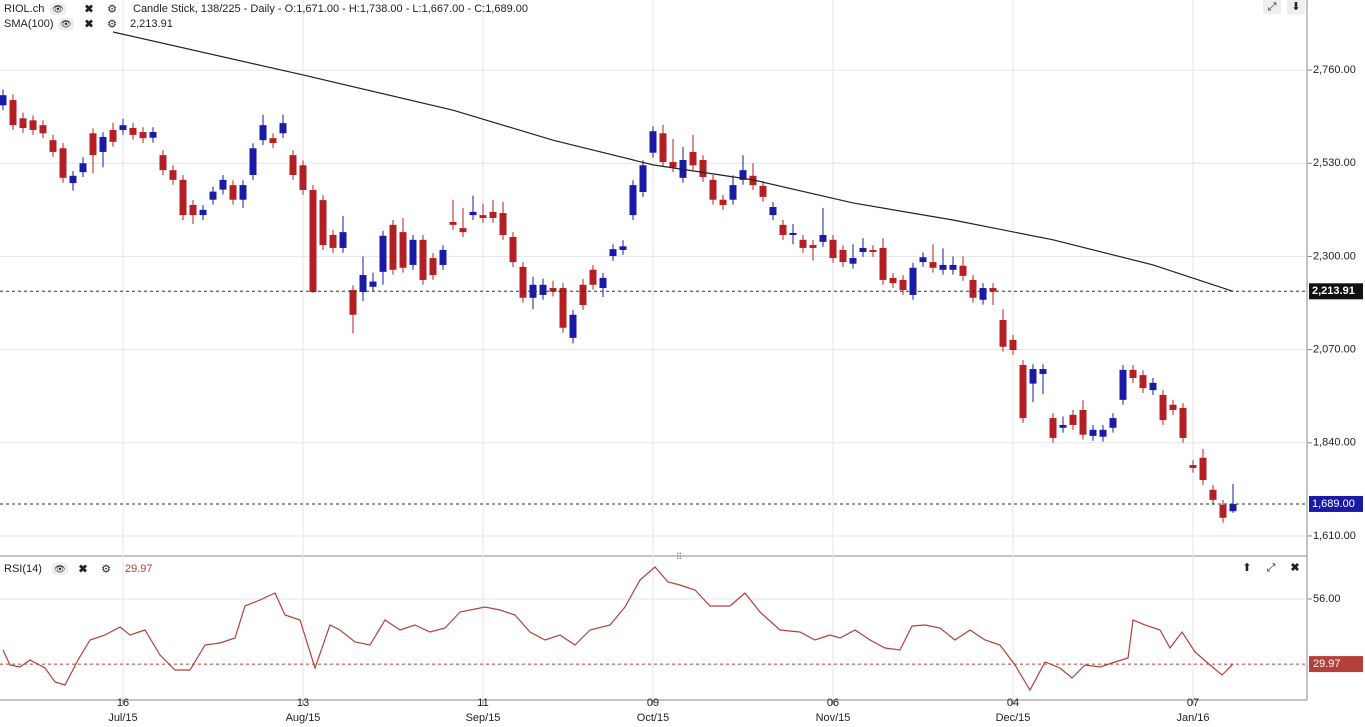 The image size is (1365, 727). I want to click on y-tick-label: 2,300.00, so click(1334, 256).